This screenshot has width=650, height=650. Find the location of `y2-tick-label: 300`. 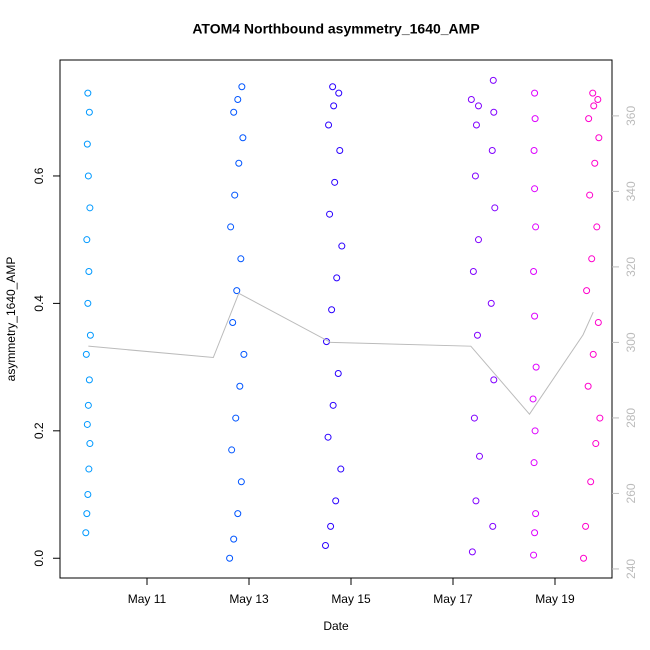

y2-tick-label: 300 is located at coordinates (631, 342).